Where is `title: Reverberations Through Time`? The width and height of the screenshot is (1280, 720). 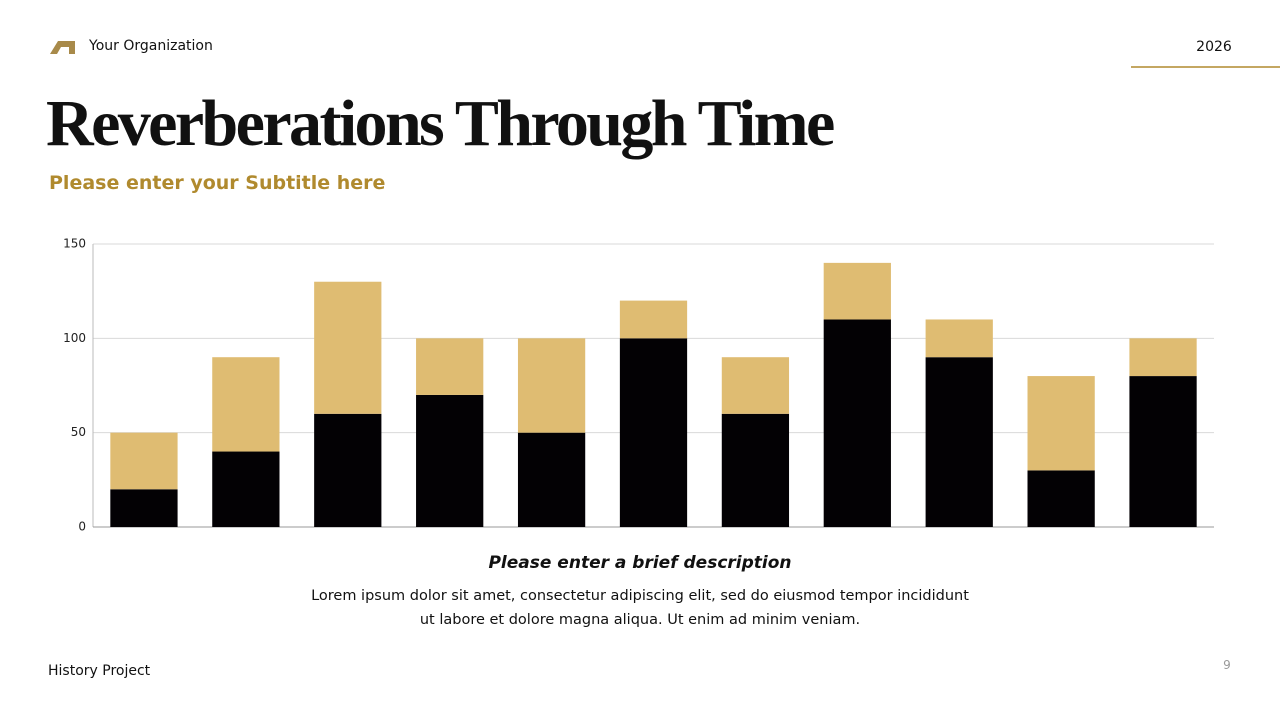 title: Reverberations Through Time is located at coordinates (440, 123).